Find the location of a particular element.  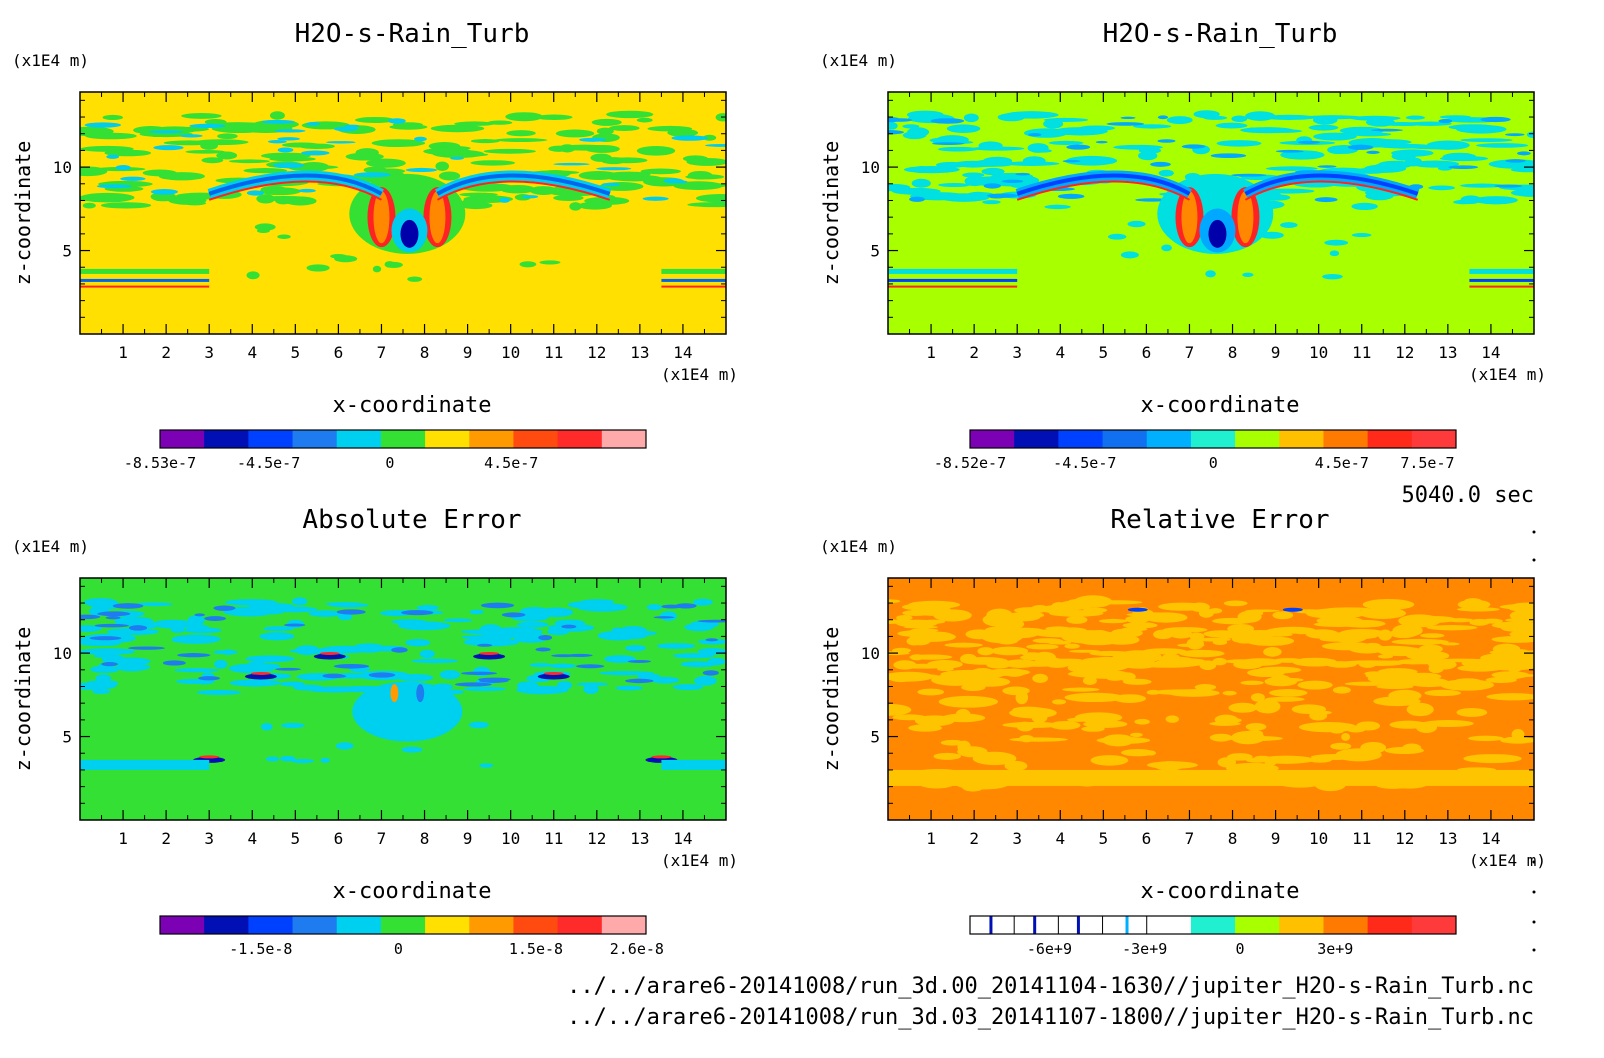

colorbar-tick-label: -4.5e-7 is located at coordinates (268, 463).